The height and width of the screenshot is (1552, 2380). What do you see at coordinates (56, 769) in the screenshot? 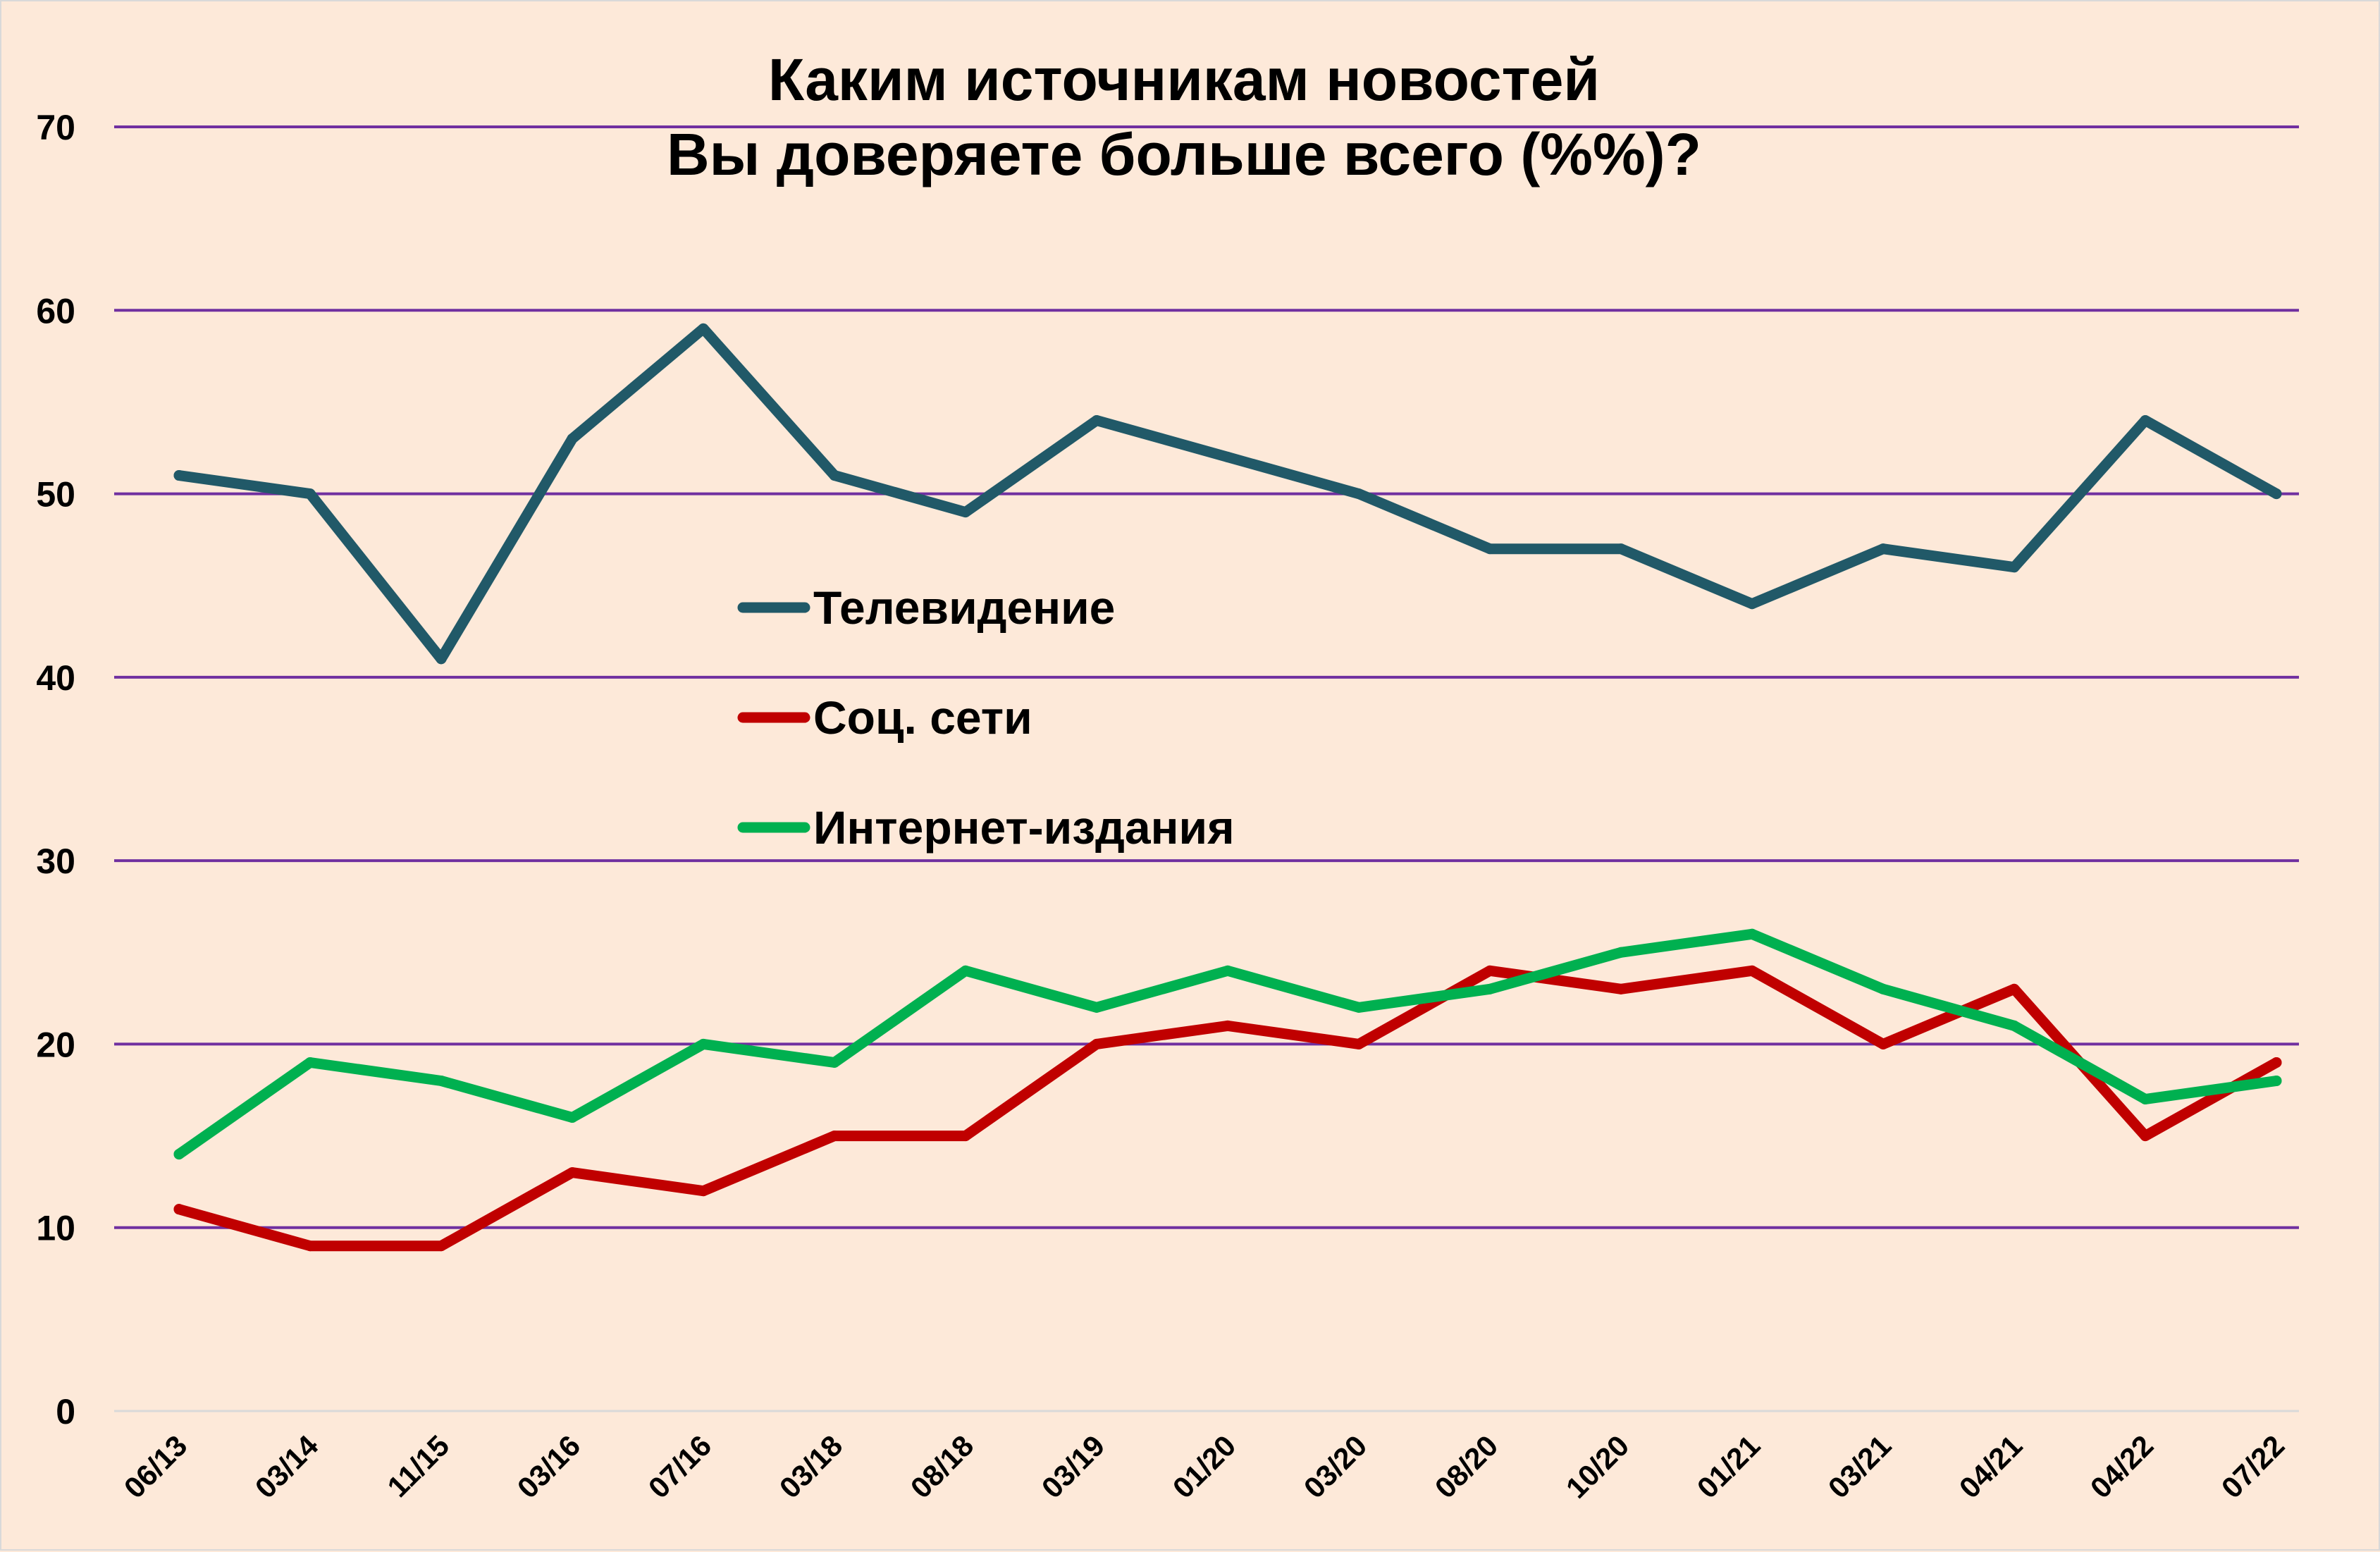
I see `y-axis-ticks: 0 10 20 30 40 50 60 70` at bounding box center [56, 769].